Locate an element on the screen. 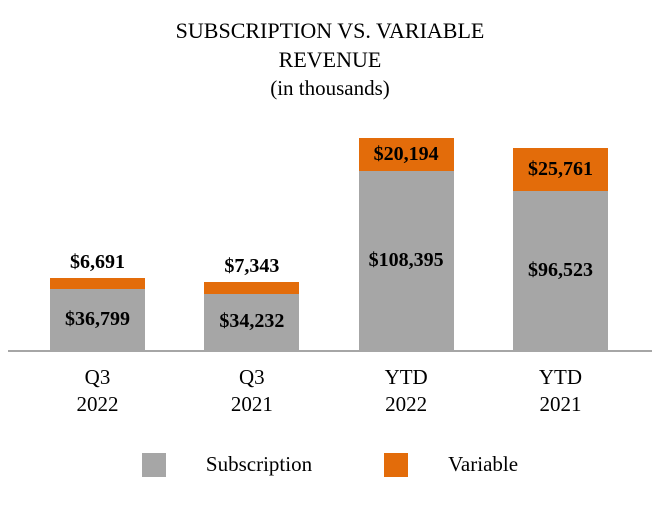  subscription-segment-ytd-2022: $108,395 is located at coordinates (406, 260).